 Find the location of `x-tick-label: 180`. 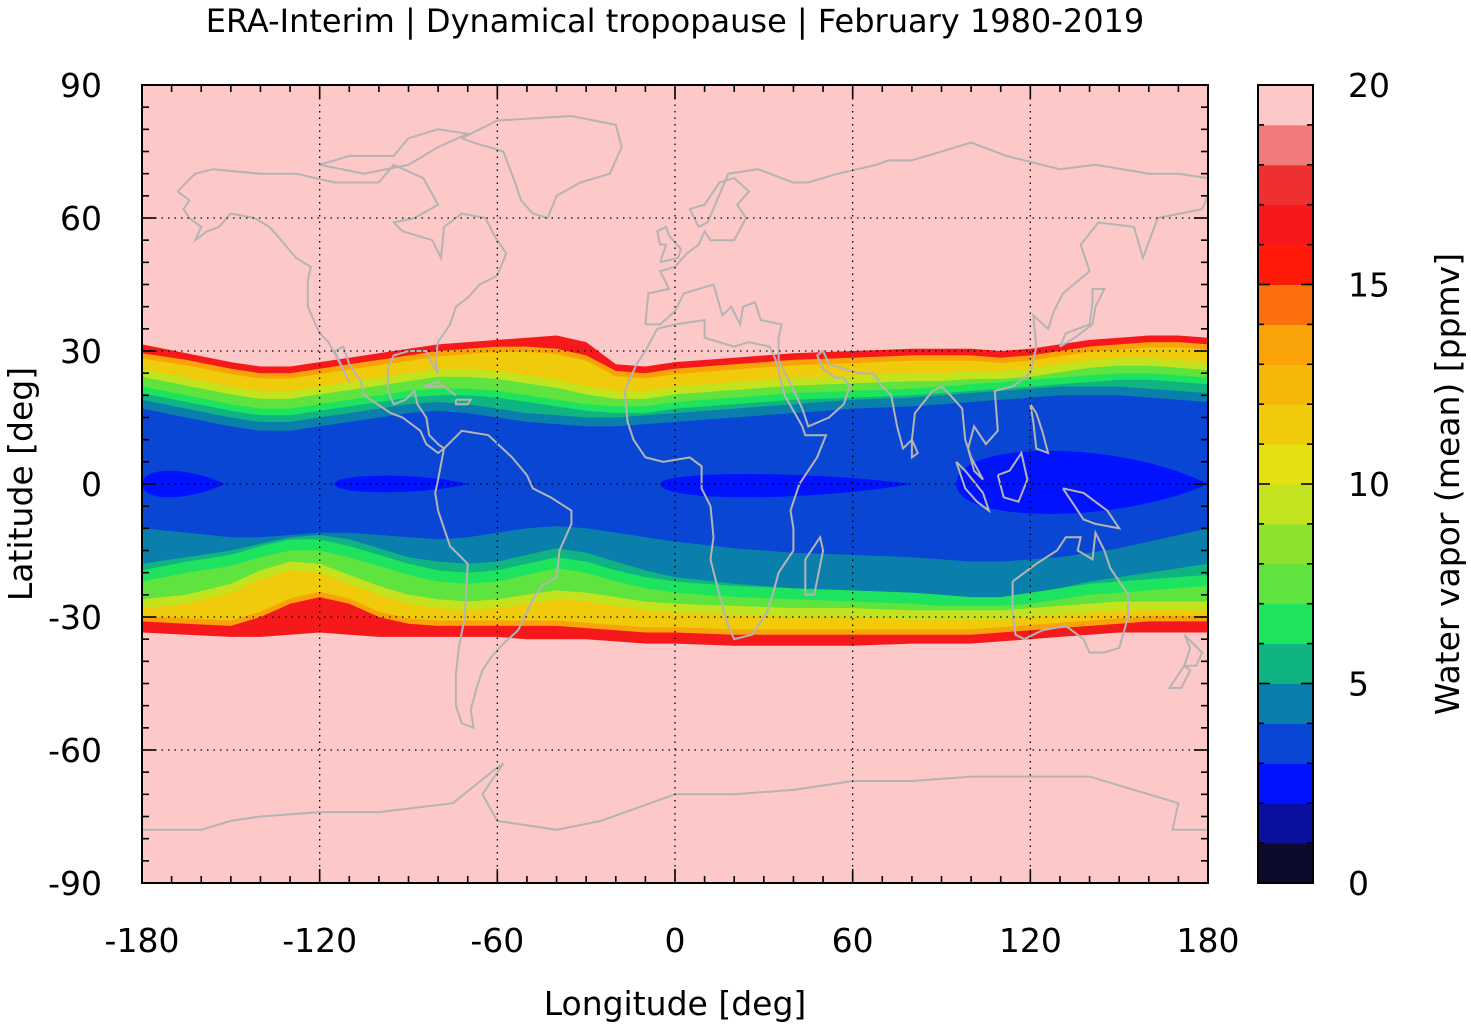

x-tick-label: 180 is located at coordinates (1208, 940).